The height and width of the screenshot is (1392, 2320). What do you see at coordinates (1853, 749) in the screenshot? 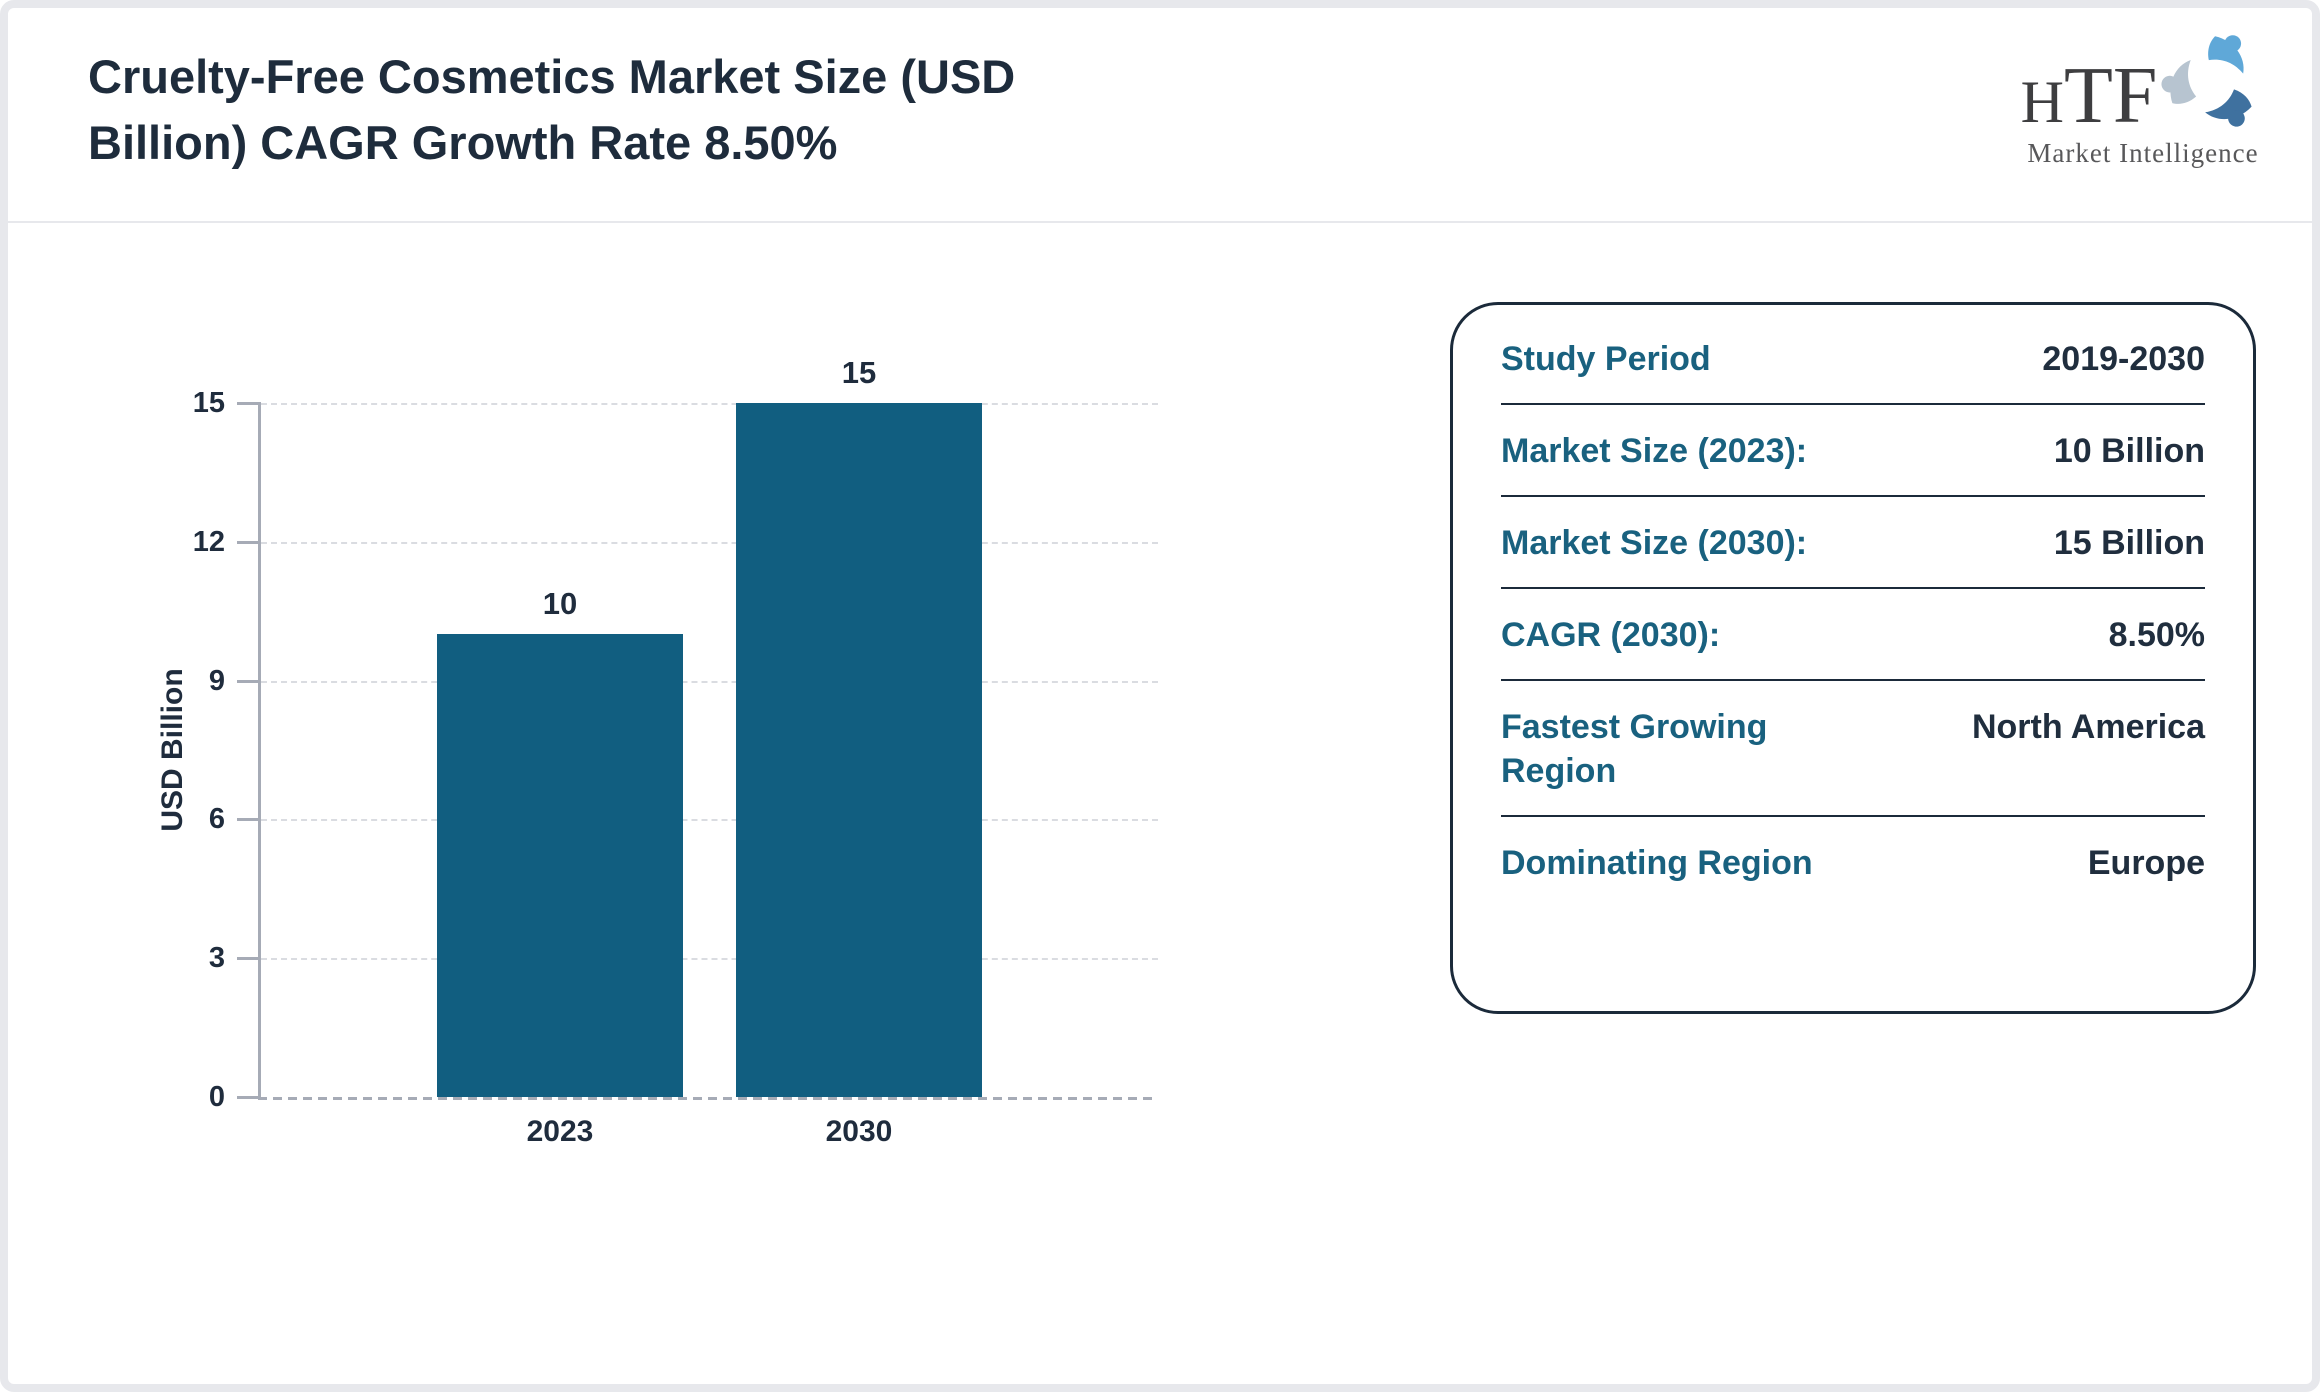
I see `info-row: Fastest Growing Region North America` at bounding box center [1853, 749].